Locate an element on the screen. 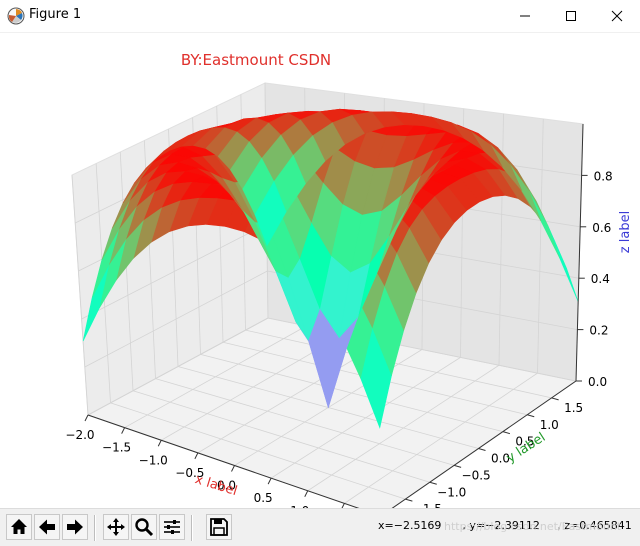 Image resolution: width=640 pixels, height=546 pixels. watermark: https://blog.csdn.net/Eastmount is located at coordinates (533, 526).